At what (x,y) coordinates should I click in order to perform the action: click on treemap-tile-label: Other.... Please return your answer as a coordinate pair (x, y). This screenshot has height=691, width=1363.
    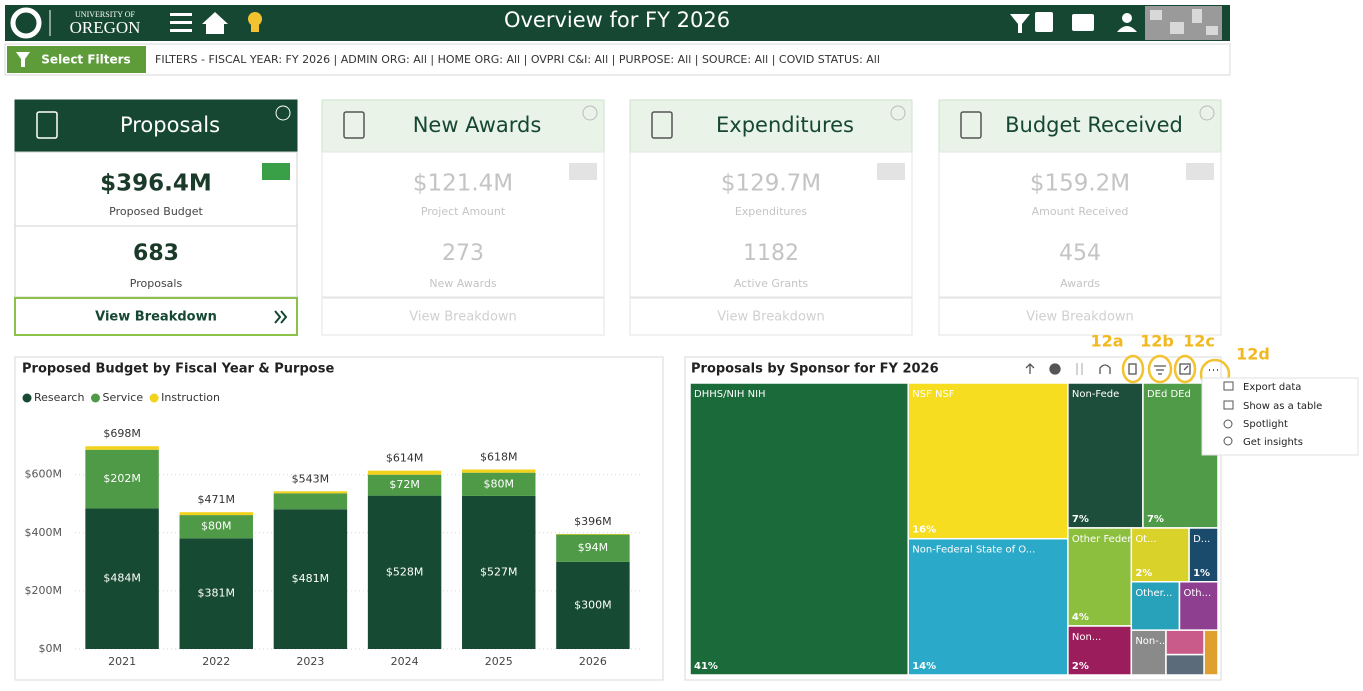
    Looking at the image, I should click on (1153, 593).